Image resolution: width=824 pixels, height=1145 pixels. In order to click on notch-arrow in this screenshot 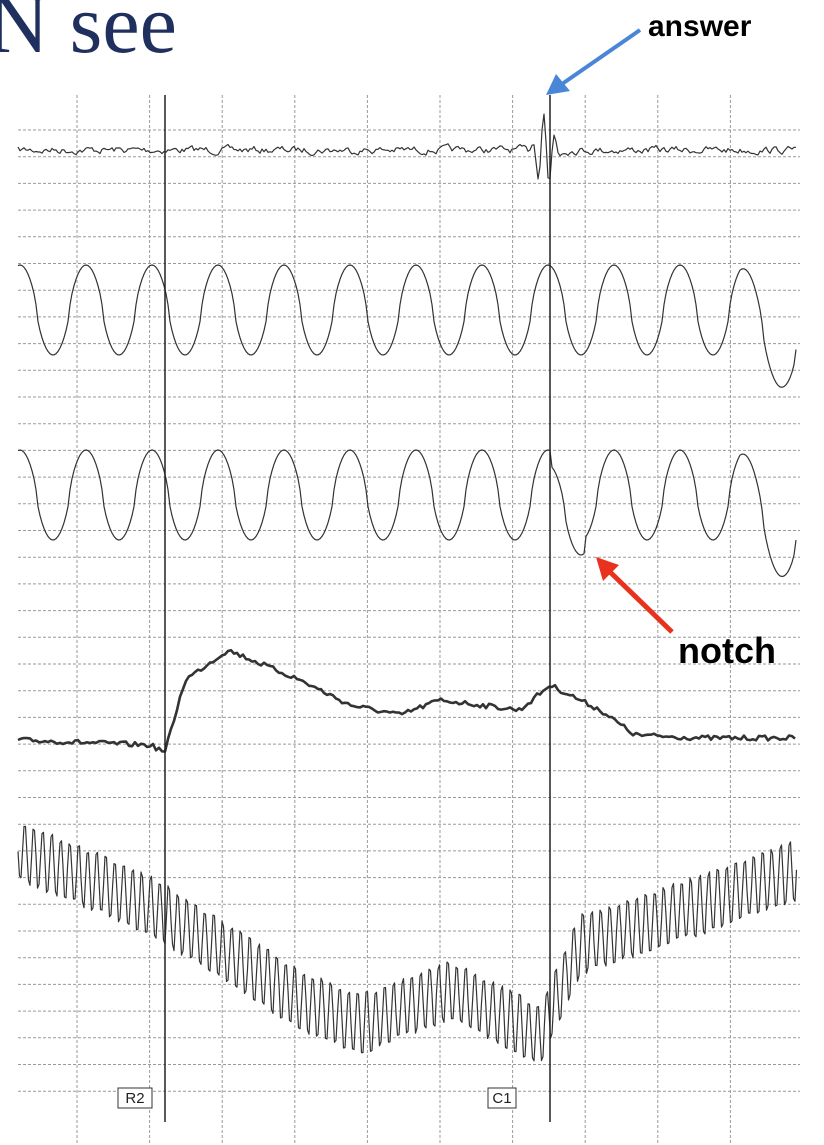, I will do `click(635, 595)`.